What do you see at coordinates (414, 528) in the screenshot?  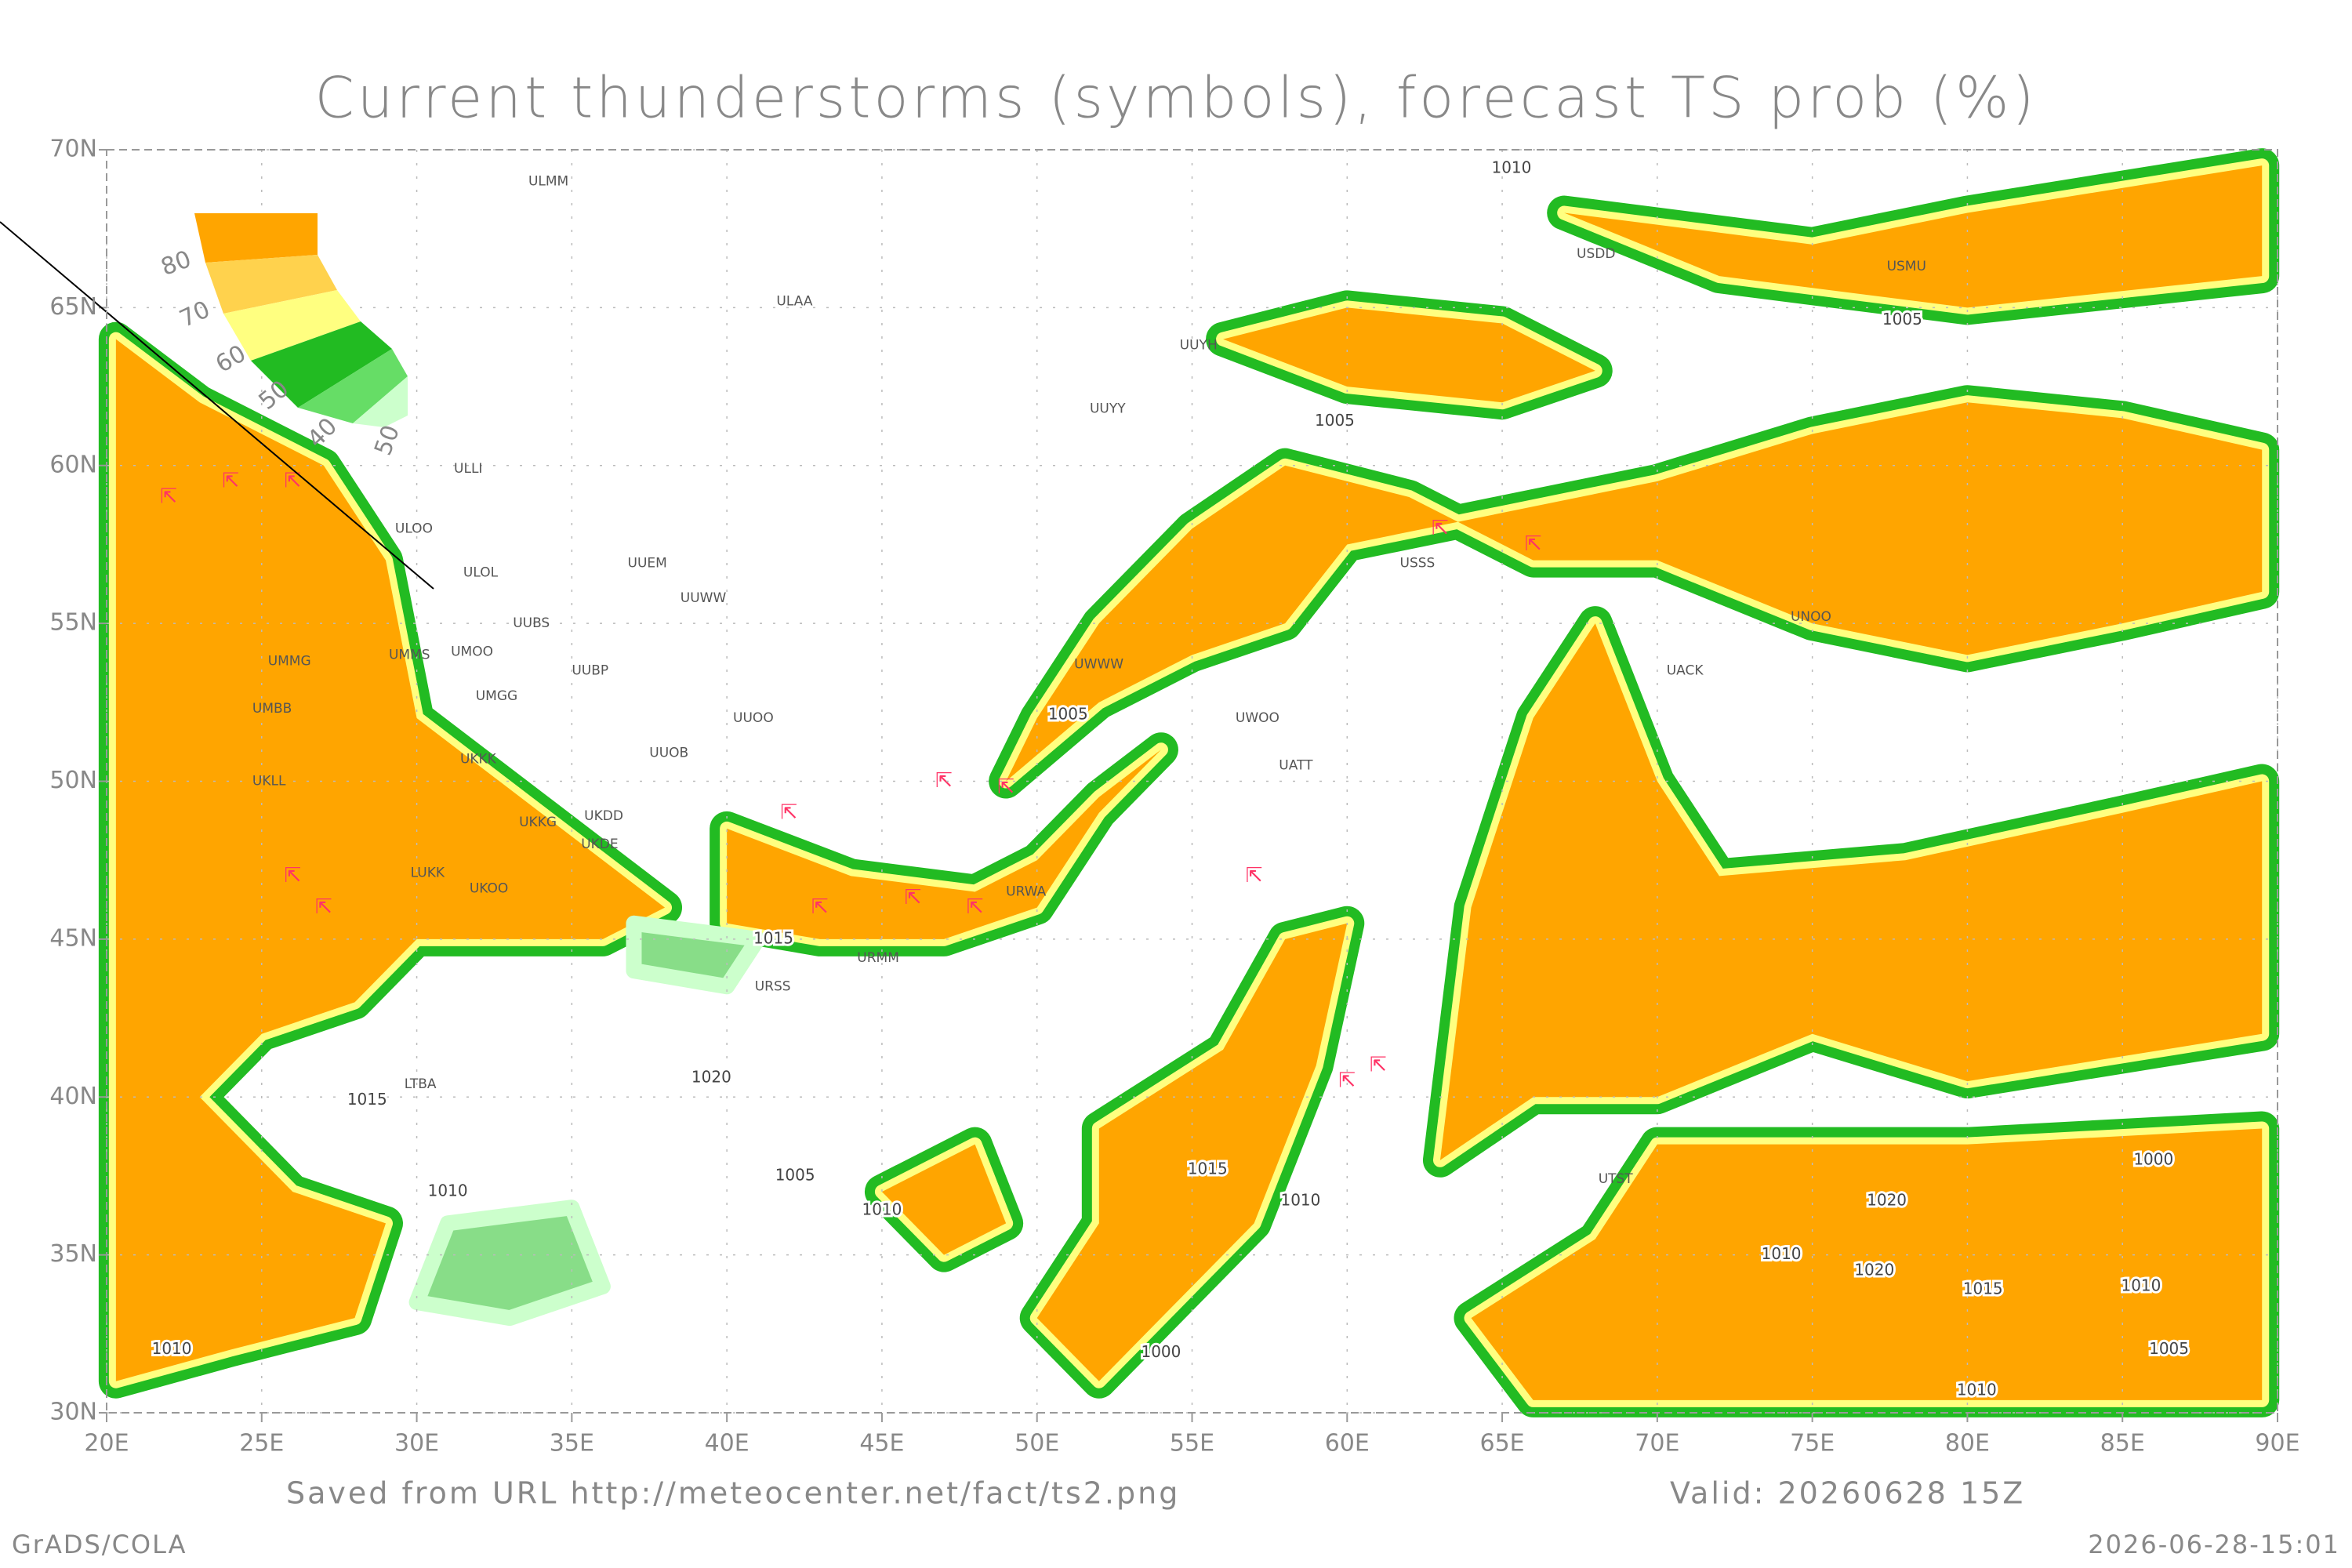 I see `station-label: ULOO` at bounding box center [414, 528].